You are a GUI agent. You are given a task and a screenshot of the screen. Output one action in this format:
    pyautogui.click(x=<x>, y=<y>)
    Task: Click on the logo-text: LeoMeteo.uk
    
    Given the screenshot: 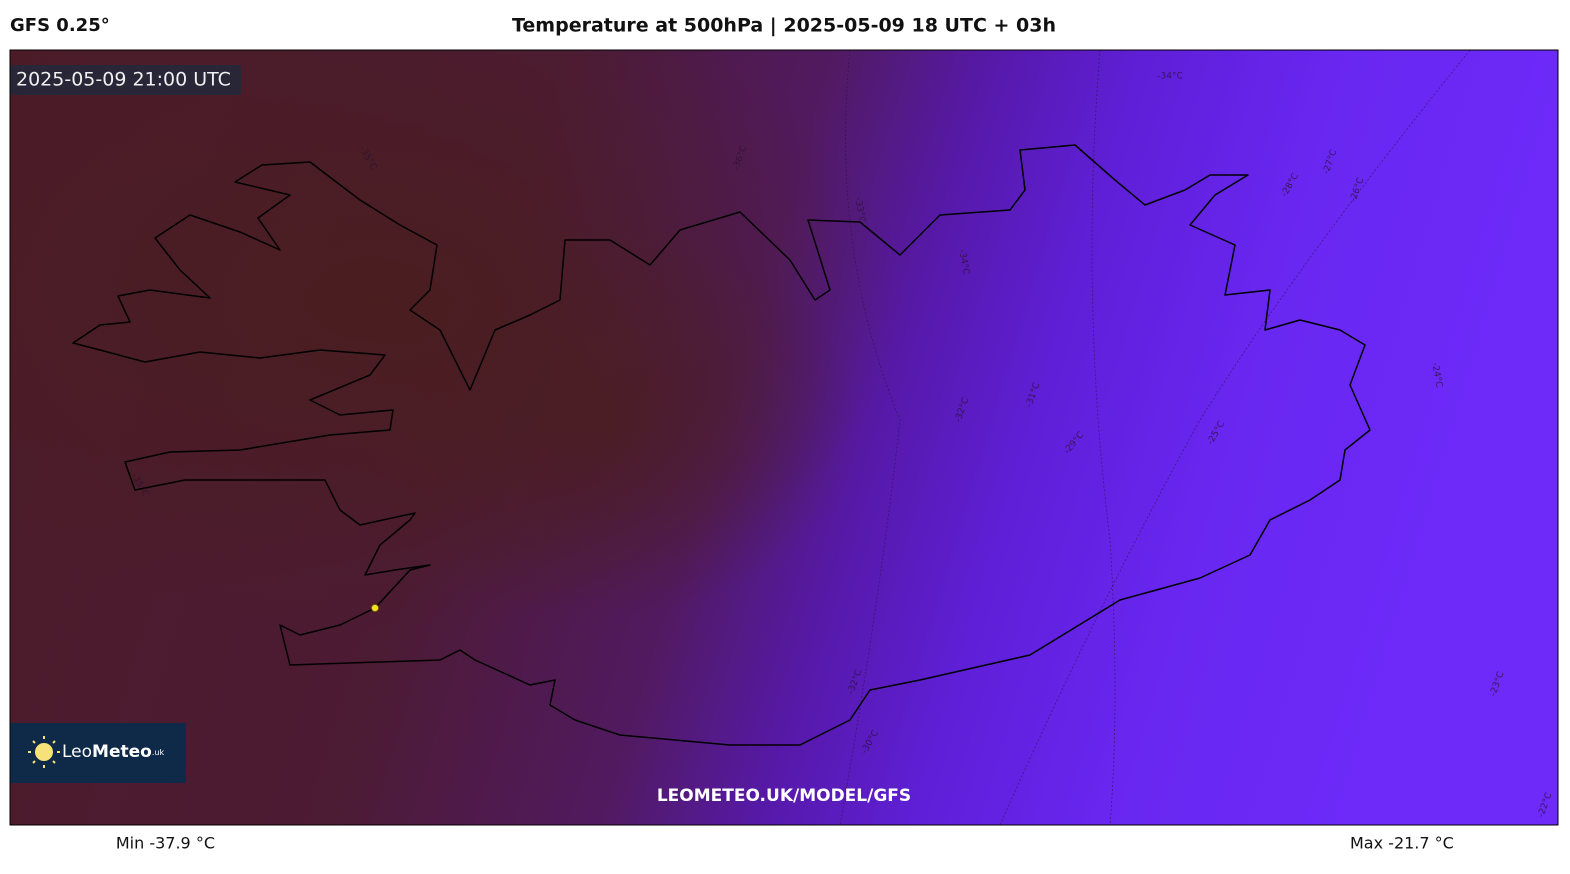 What is the action you would take?
    pyautogui.click(x=113, y=752)
    